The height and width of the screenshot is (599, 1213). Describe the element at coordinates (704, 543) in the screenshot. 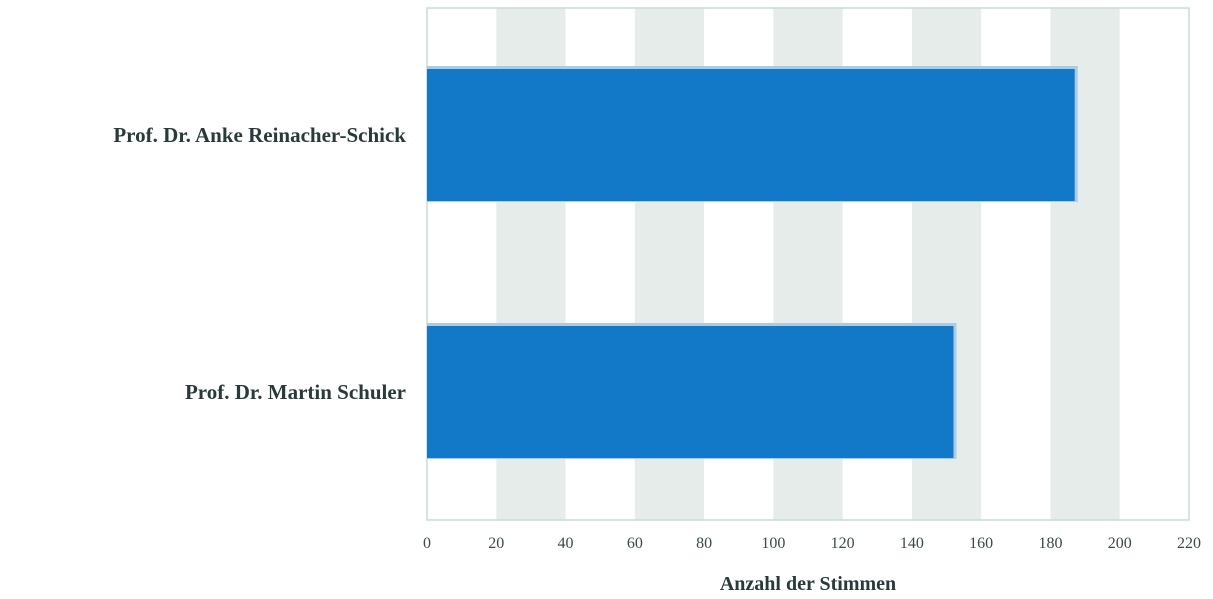

I see `x-tick-label: 80` at that location.